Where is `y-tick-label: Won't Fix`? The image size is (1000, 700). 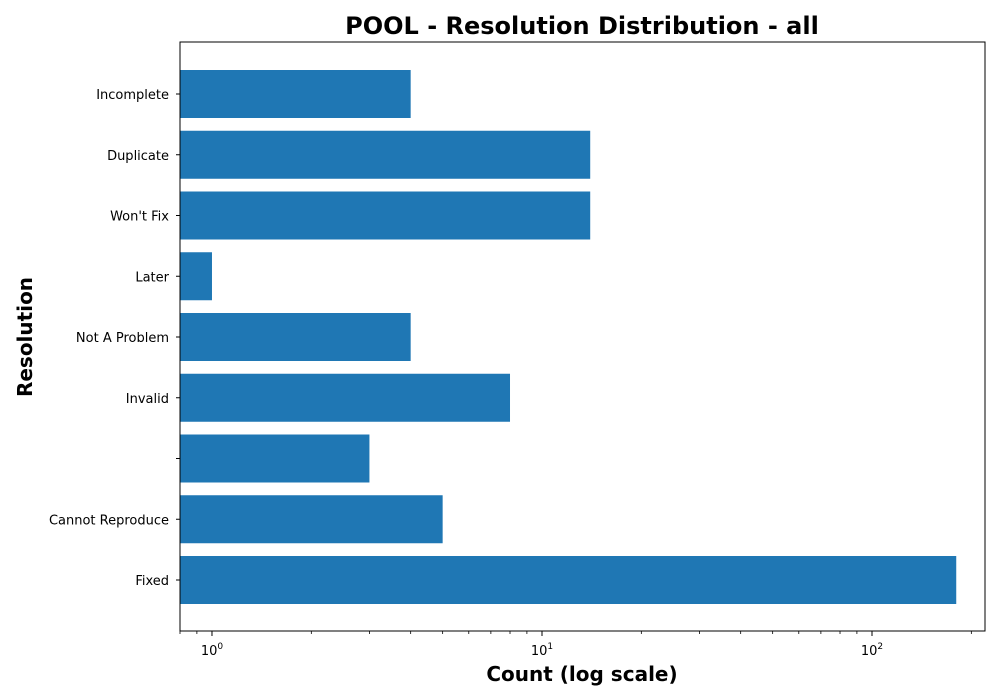 y-tick-label: Won't Fix is located at coordinates (139, 217).